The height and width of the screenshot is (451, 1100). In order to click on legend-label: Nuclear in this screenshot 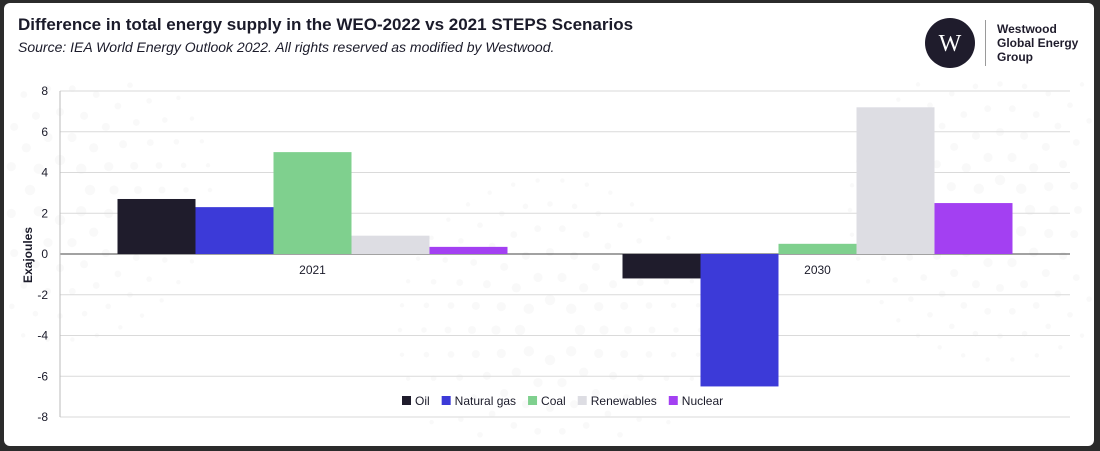, I will do `click(702, 401)`.